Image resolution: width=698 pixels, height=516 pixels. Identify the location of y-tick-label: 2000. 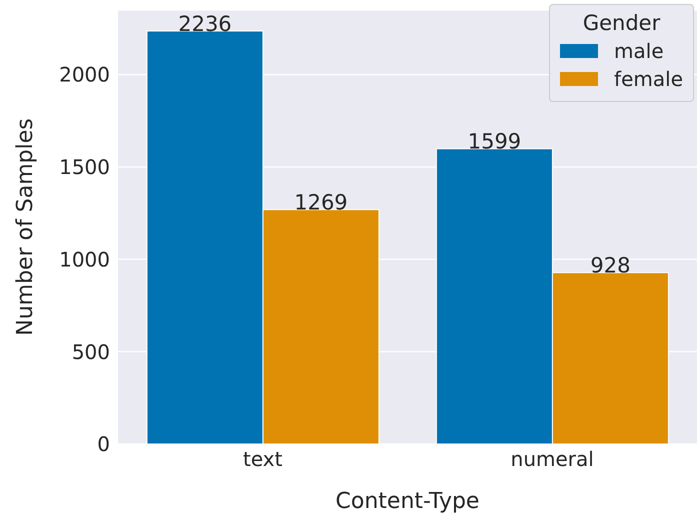
(84, 74).